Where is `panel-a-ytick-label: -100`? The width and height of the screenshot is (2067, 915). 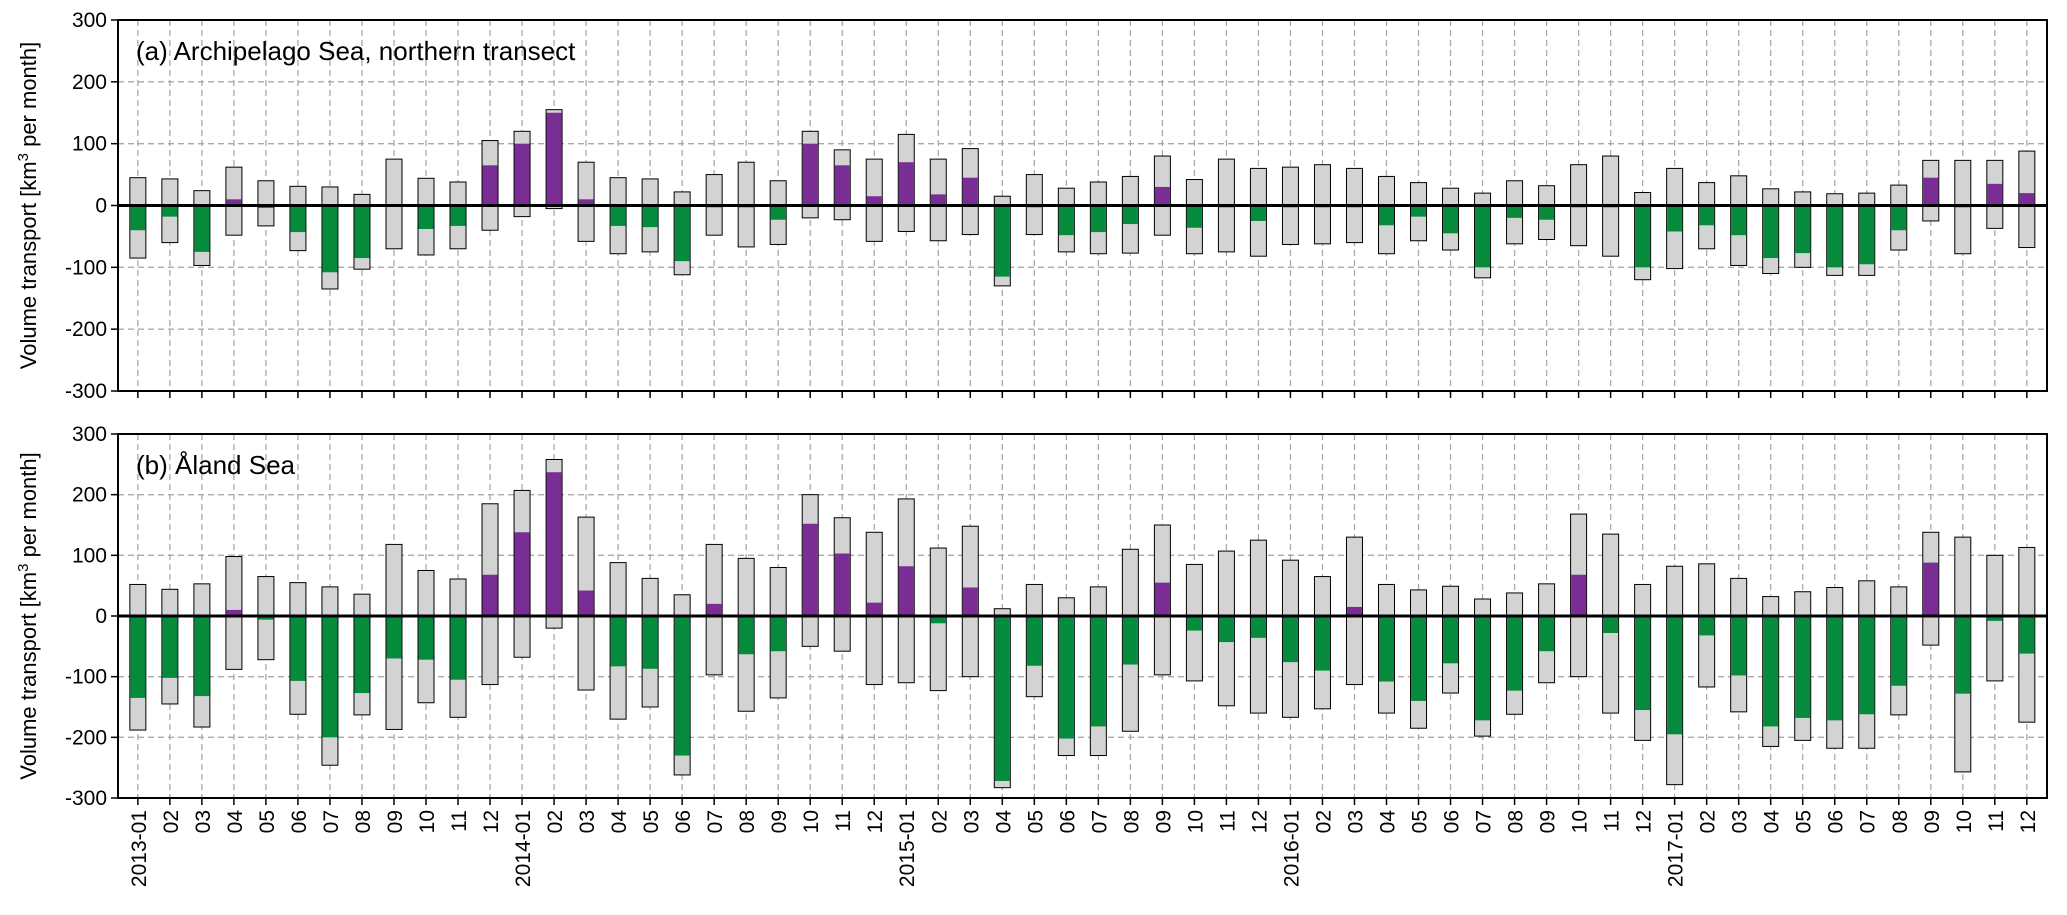 panel-a-ytick-label: -100 is located at coordinates (86, 267).